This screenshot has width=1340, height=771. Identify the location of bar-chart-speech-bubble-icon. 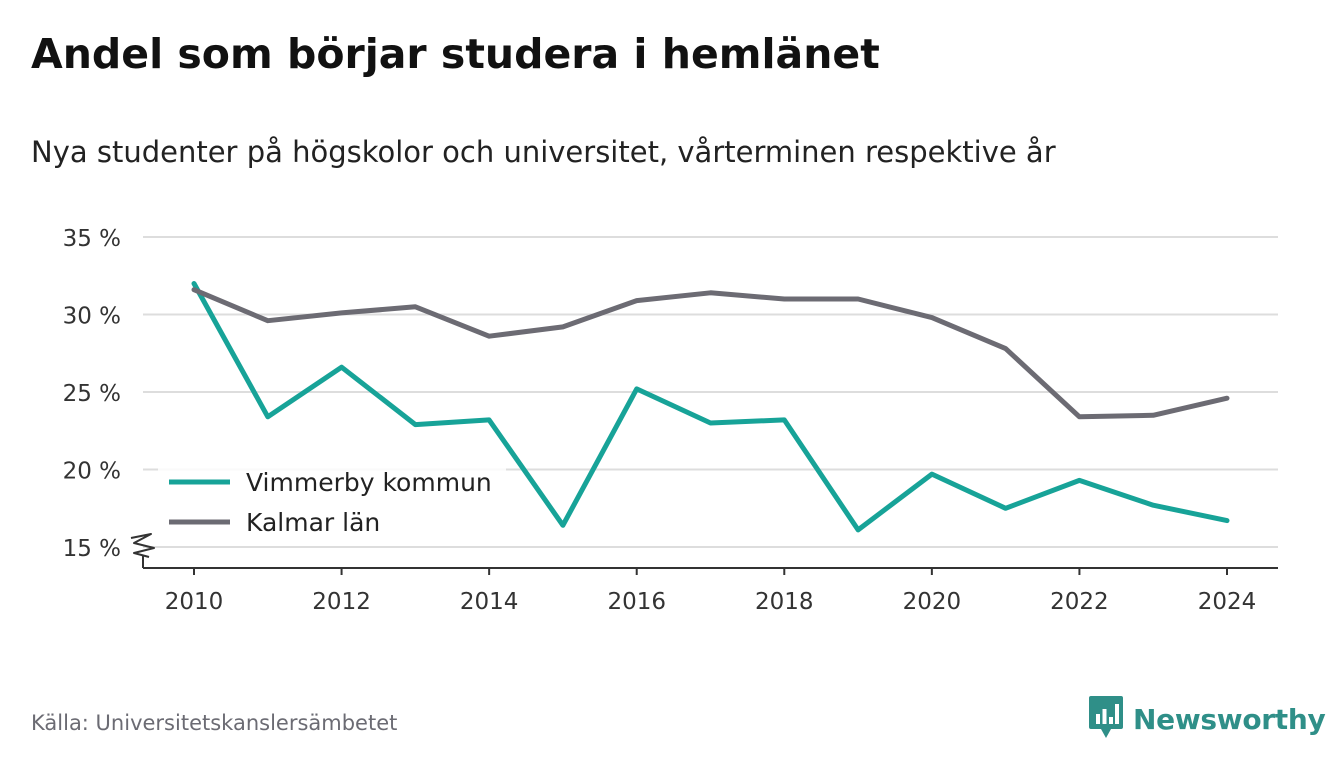
(1106, 719).